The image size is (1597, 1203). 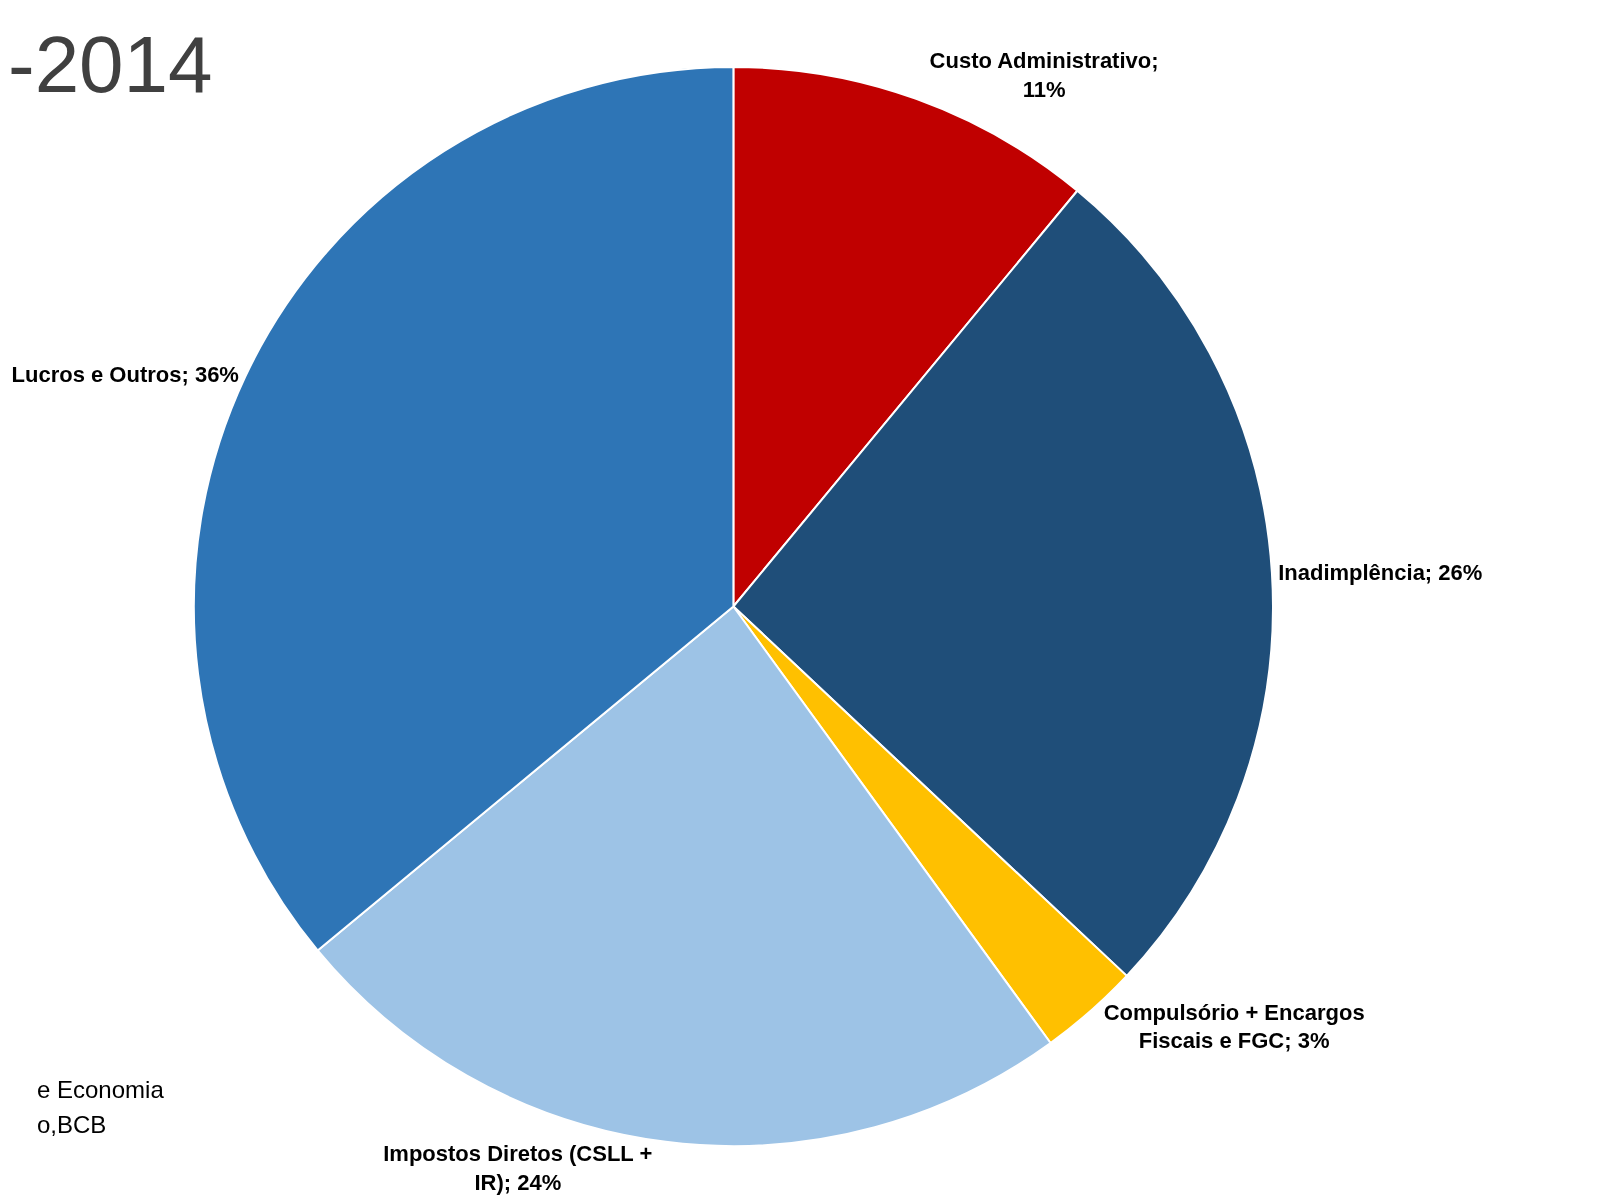 I want to click on slice-label: Impostos Diretos (CSLL + IR); 24%, so click(x=518, y=1168).